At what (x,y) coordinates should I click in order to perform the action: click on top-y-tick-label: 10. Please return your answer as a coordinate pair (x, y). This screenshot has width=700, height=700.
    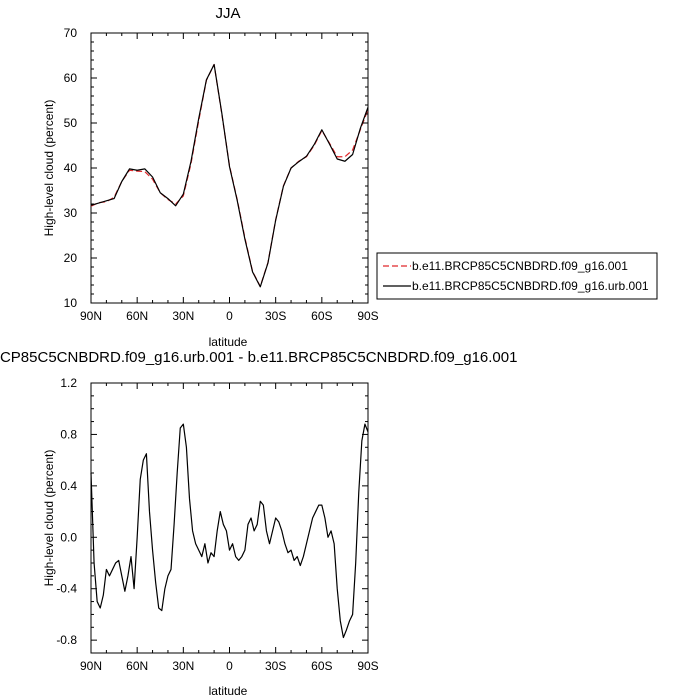
    Looking at the image, I should click on (71, 303).